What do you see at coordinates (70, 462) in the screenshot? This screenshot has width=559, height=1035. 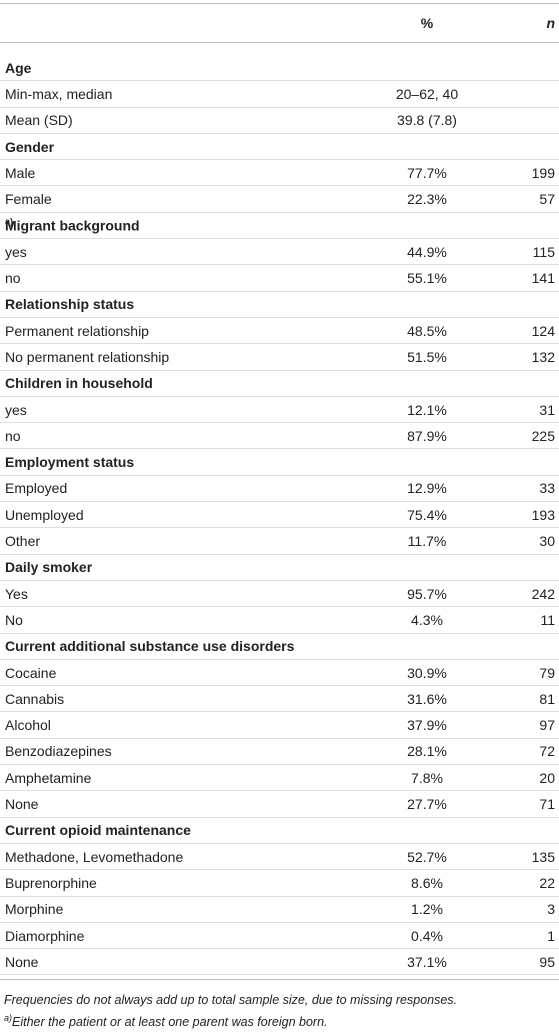 I see `section-title-text: Employment status` at bounding box center [70, 462].